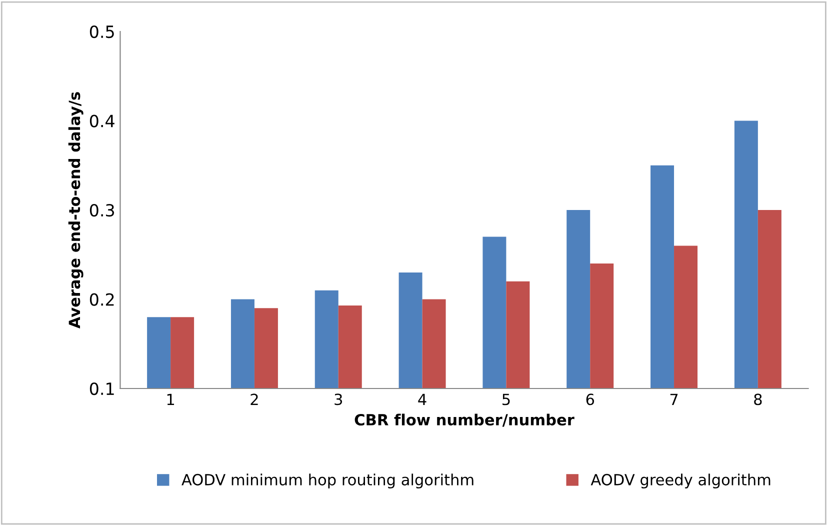  What do you see at coordinates (102, 31) in the screenshot?
I see `y-tick-label: 0.5` at bounding box center [102, 31].